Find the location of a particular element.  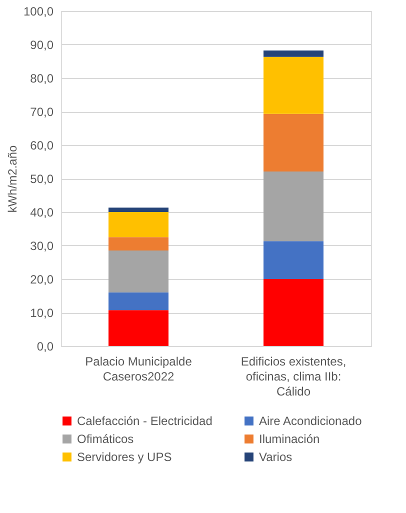

y-tick-label: 0,0 is located at coordinates (45, 347).